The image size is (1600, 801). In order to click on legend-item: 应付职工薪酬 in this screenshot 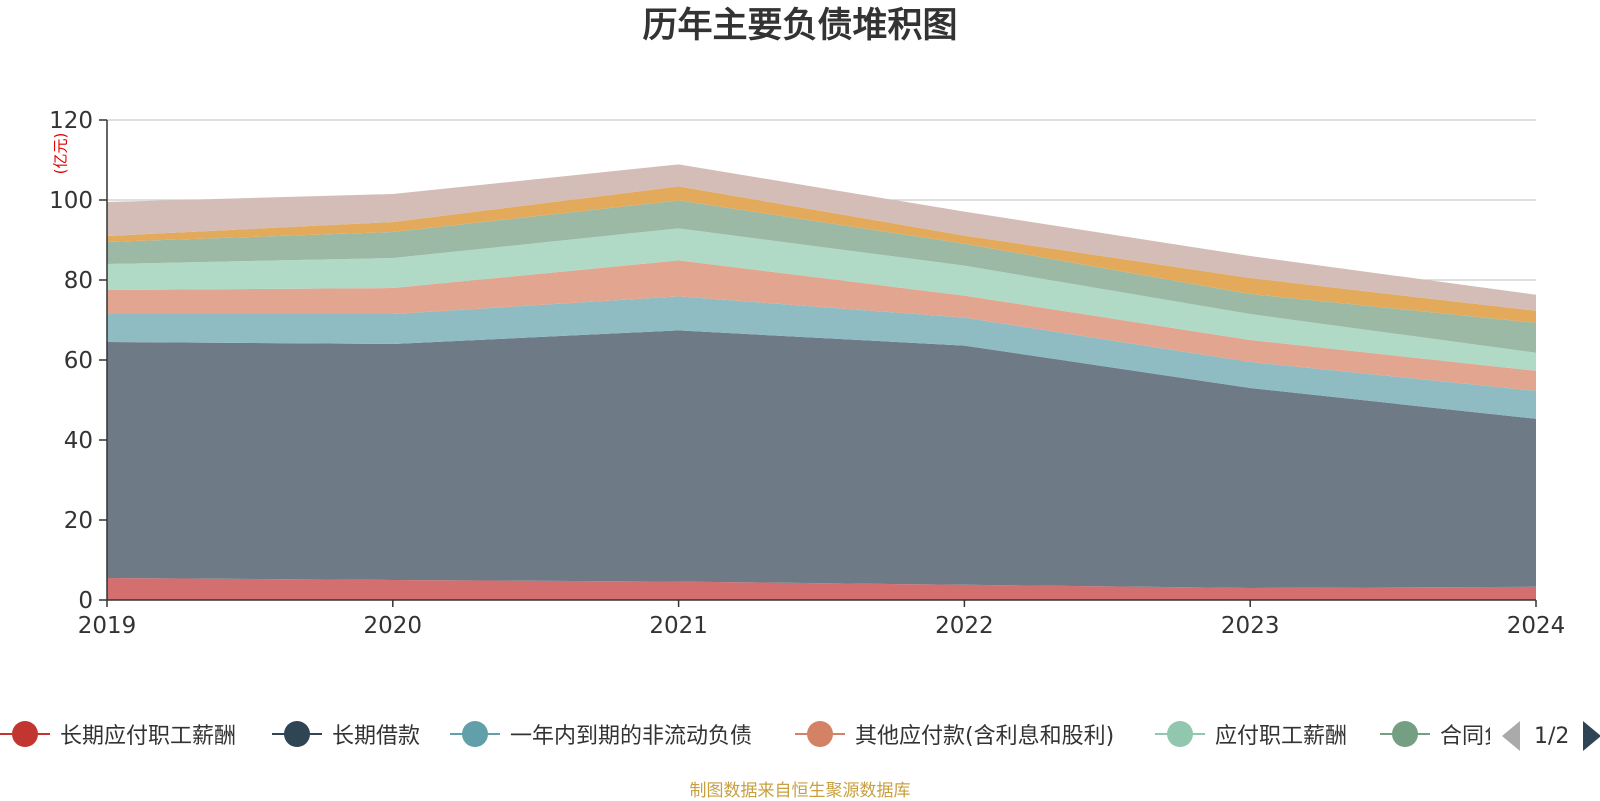, I will do `click(1251, 734)`.